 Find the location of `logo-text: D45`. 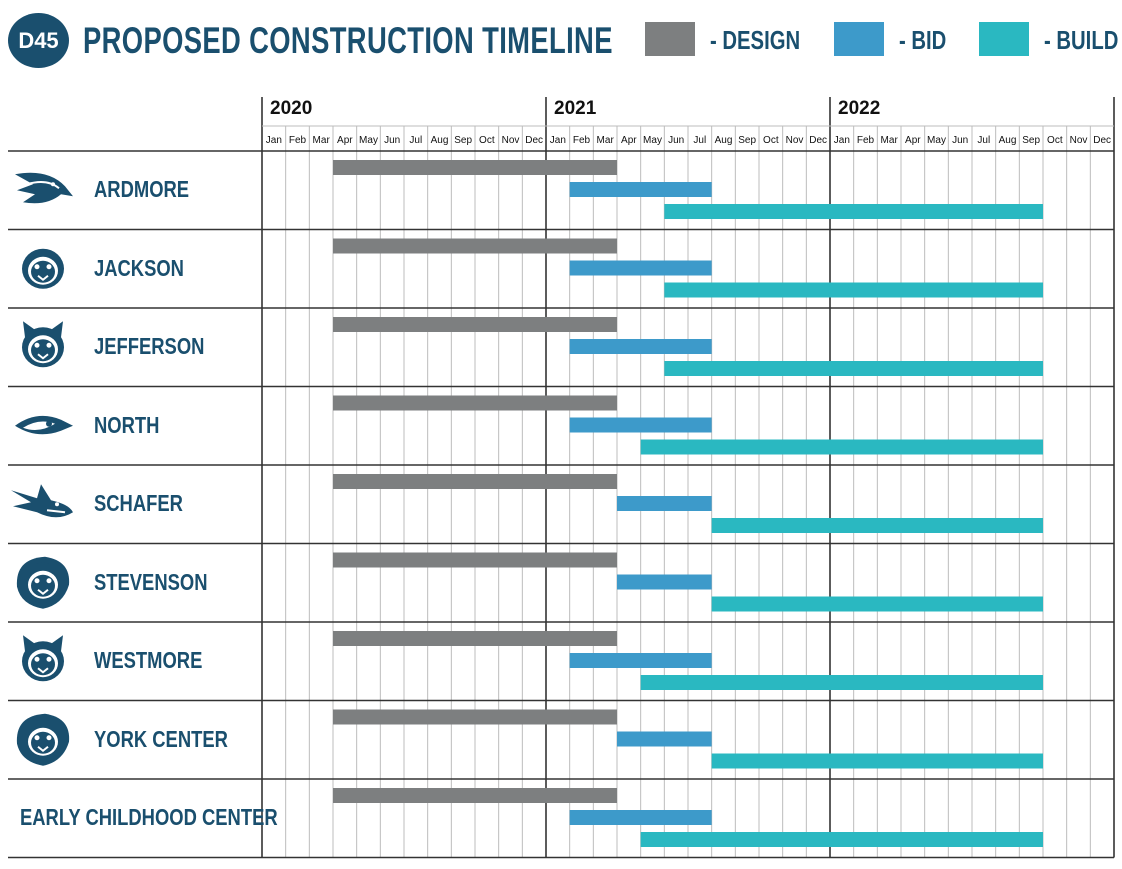

logo-text: D45 is located at coordinates (38, 40).